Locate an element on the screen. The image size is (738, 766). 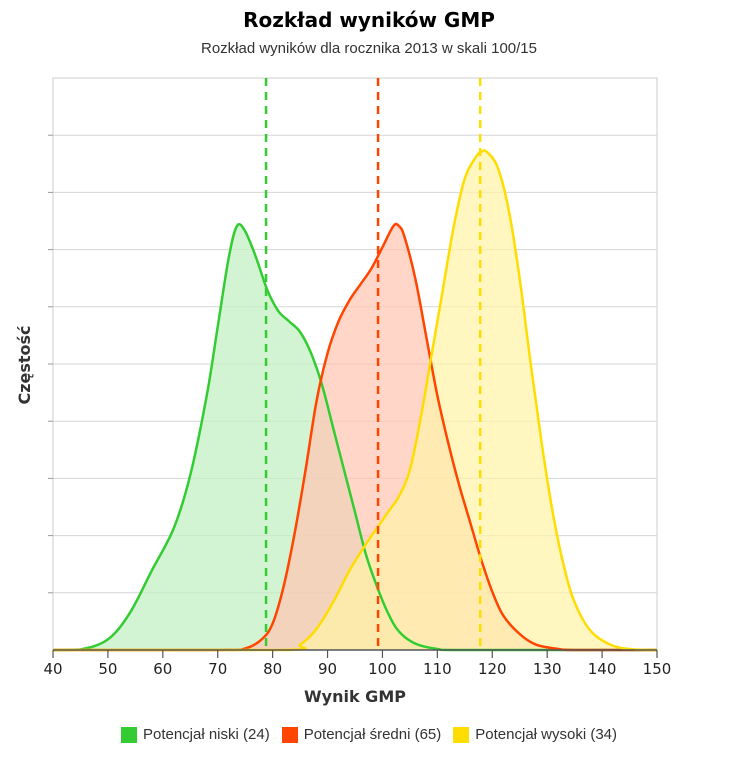
x-axis-title: Wynik GMP is located at coordinates (355, 696).